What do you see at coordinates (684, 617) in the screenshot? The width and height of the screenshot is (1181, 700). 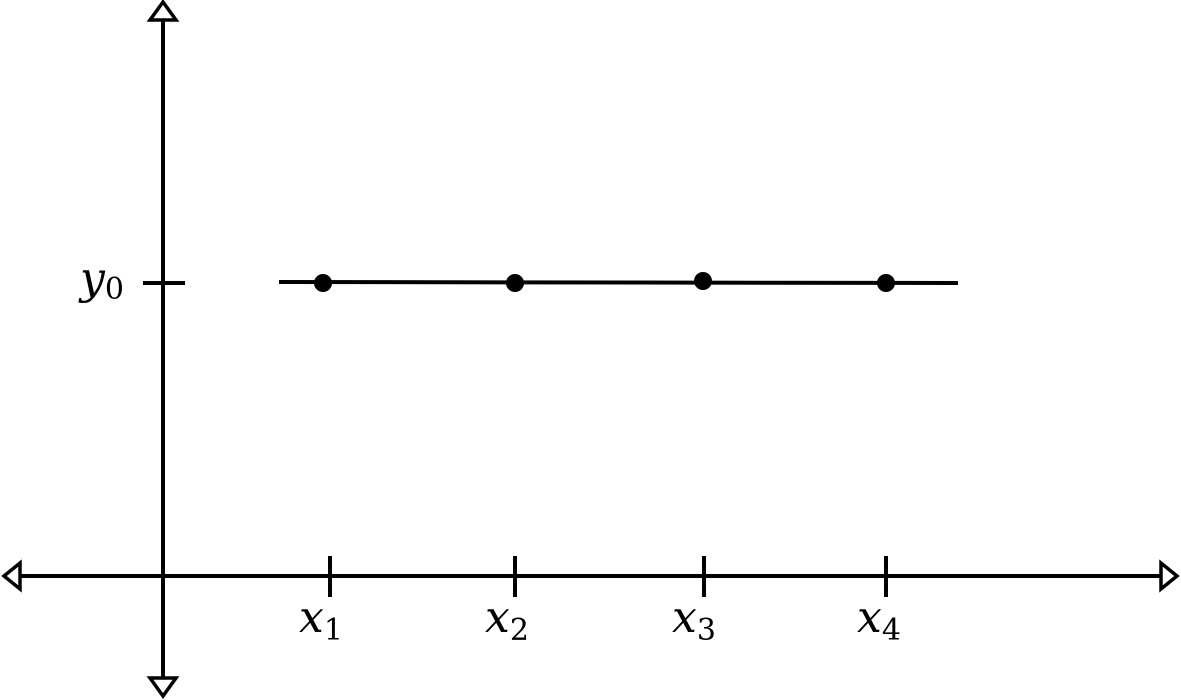 I see `x3-label-base: x` at bounding box center [684, 617].